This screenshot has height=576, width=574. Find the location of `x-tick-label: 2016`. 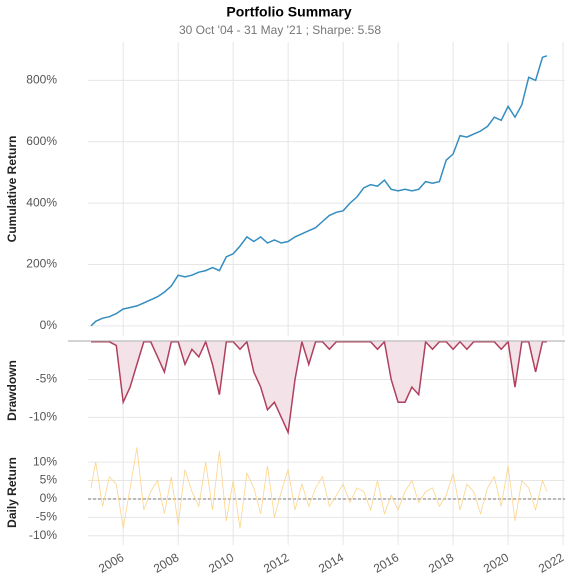

x-tick-label: 2016 is located at coordinates (386, 563).